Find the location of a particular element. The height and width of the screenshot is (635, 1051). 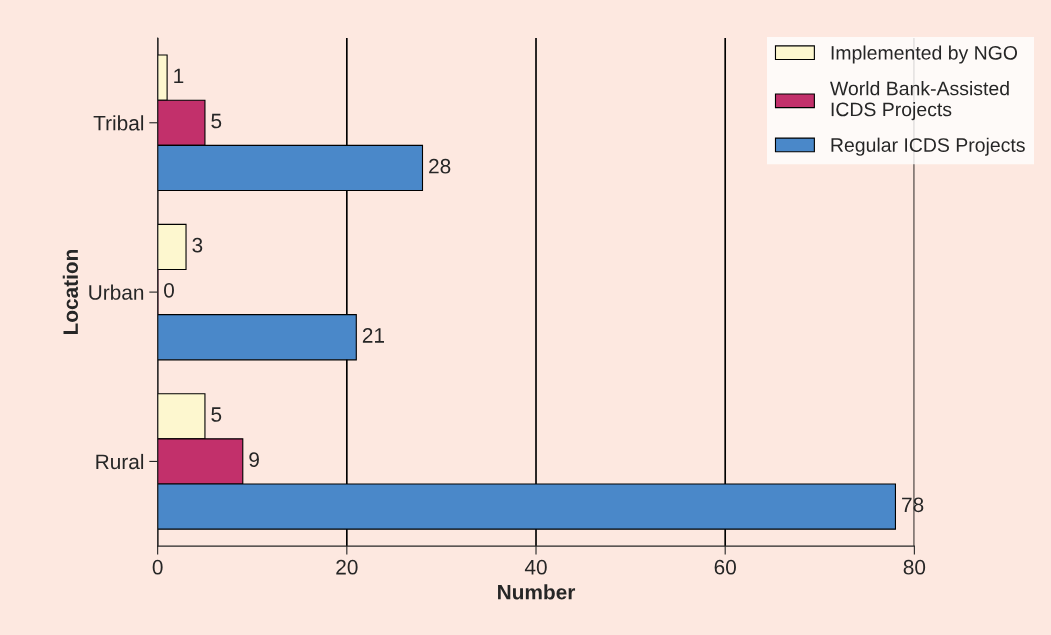

y-axis-title: Location is located at coordinates (70, 292).